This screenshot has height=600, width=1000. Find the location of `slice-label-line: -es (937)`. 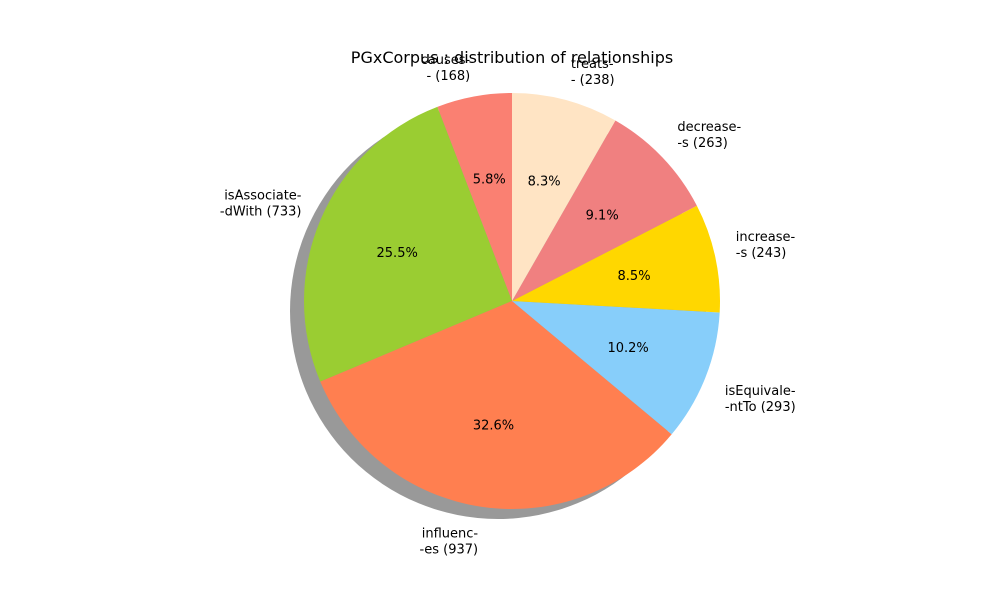

slice-label-line: -es (937) is located at coordinates (449, 549).